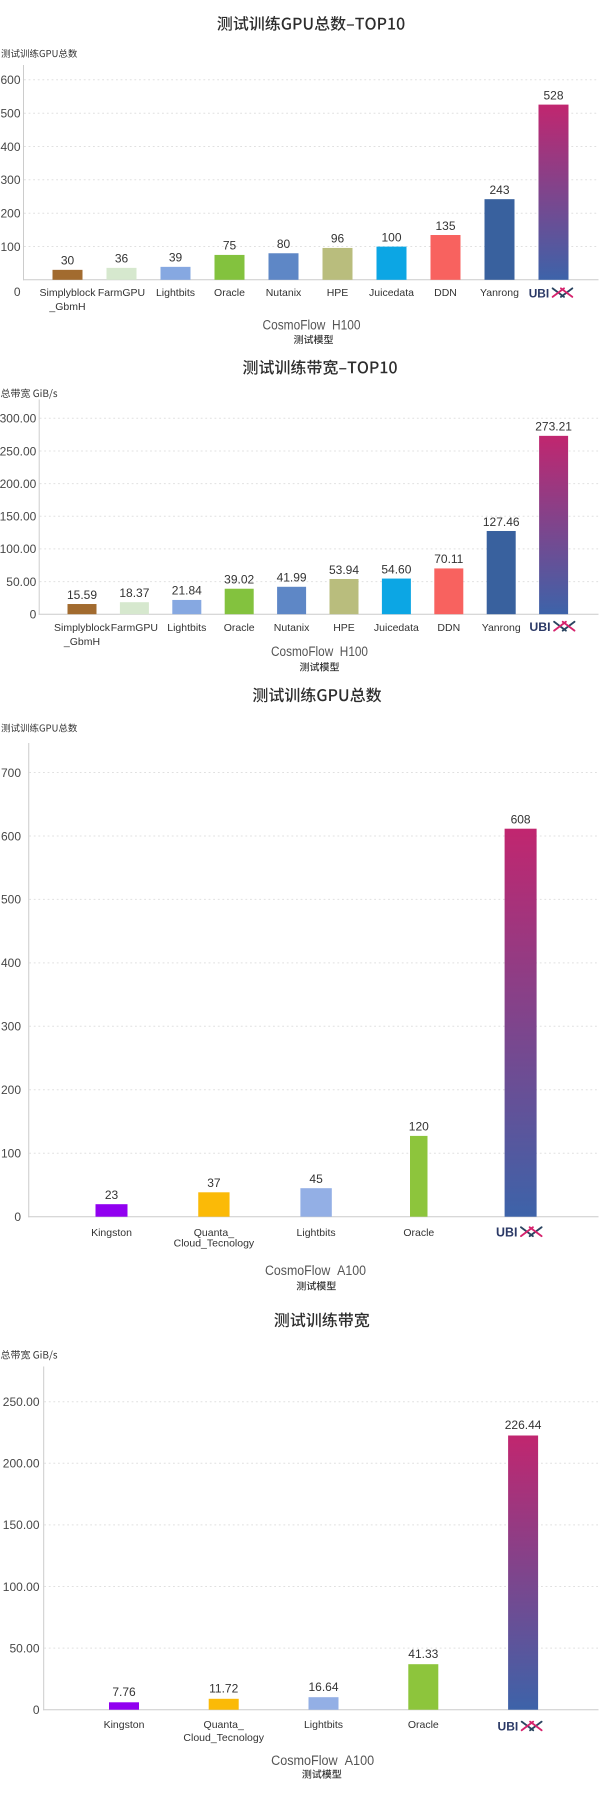  Describe the element at coordinates (292, 578) in the screenshot. I see `svg-text: 41.99` at that location.